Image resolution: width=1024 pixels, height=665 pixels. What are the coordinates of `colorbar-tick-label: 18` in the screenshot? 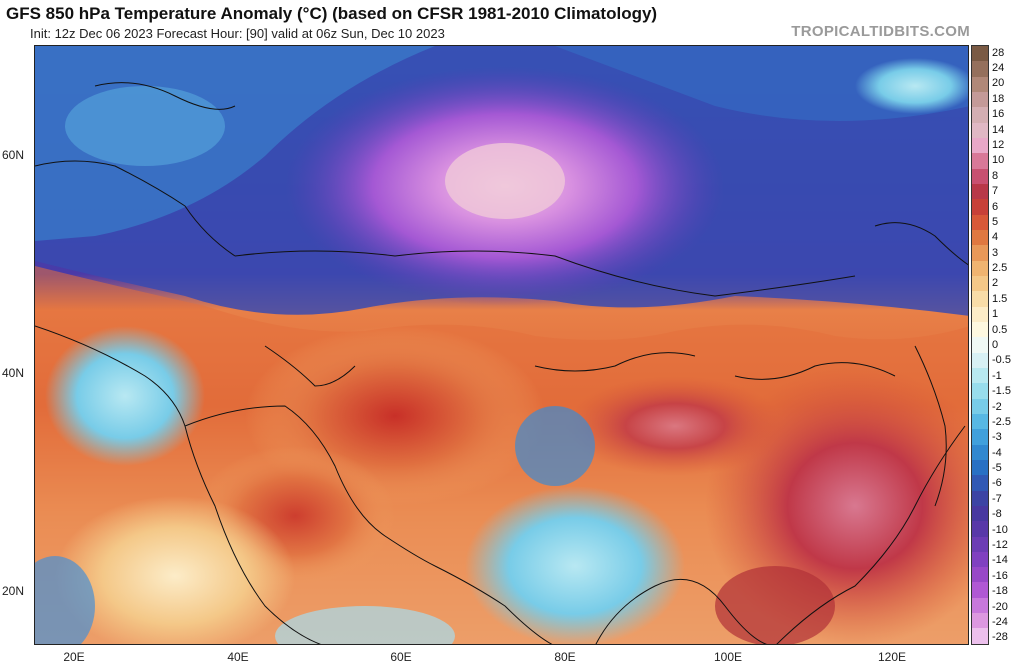 It's located at (998, 98).